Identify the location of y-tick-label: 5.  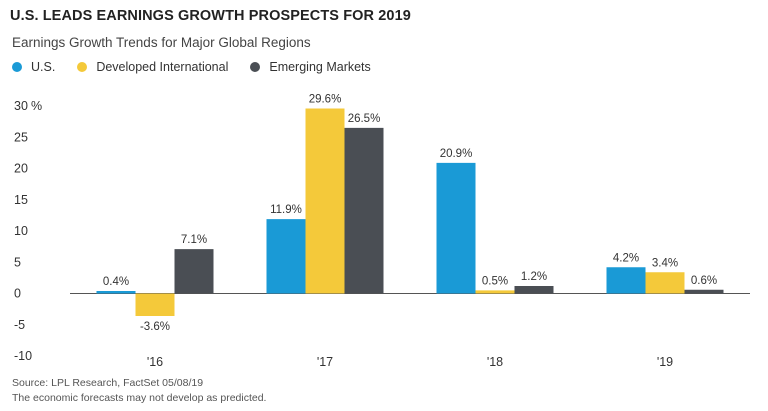
(17, 262).